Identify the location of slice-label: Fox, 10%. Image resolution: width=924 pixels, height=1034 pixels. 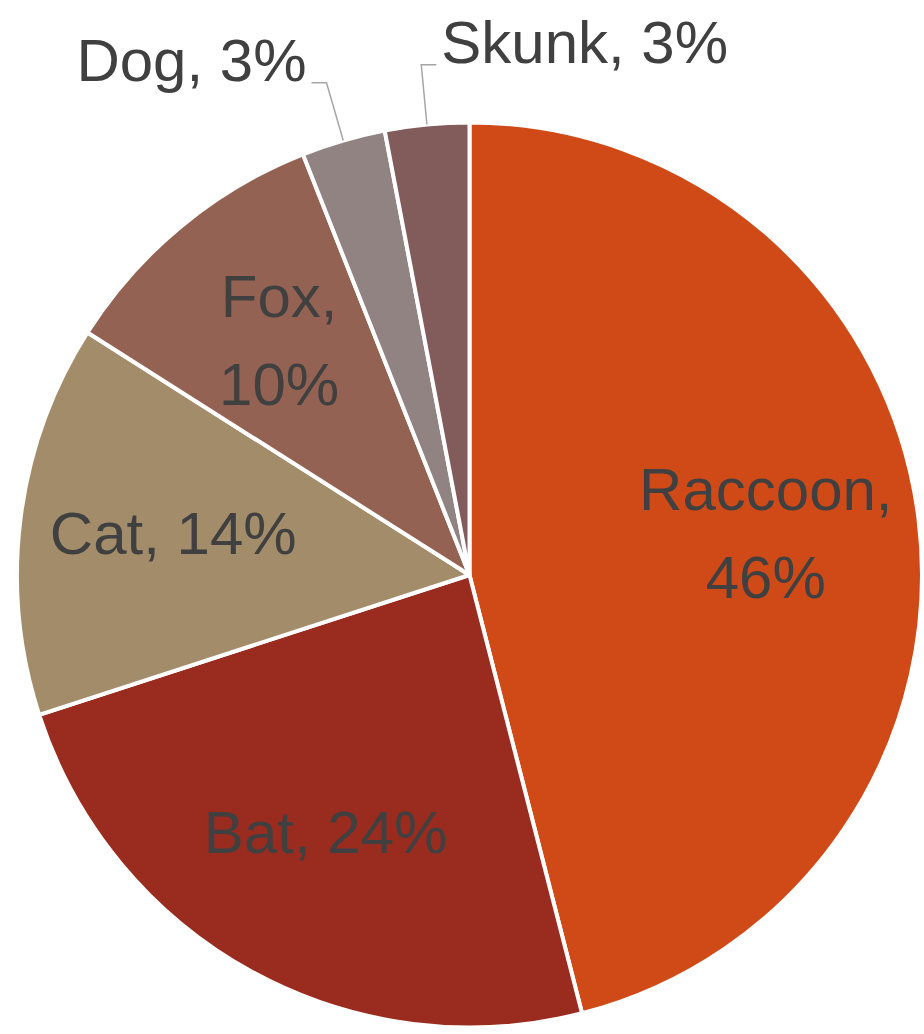
(279, 341).